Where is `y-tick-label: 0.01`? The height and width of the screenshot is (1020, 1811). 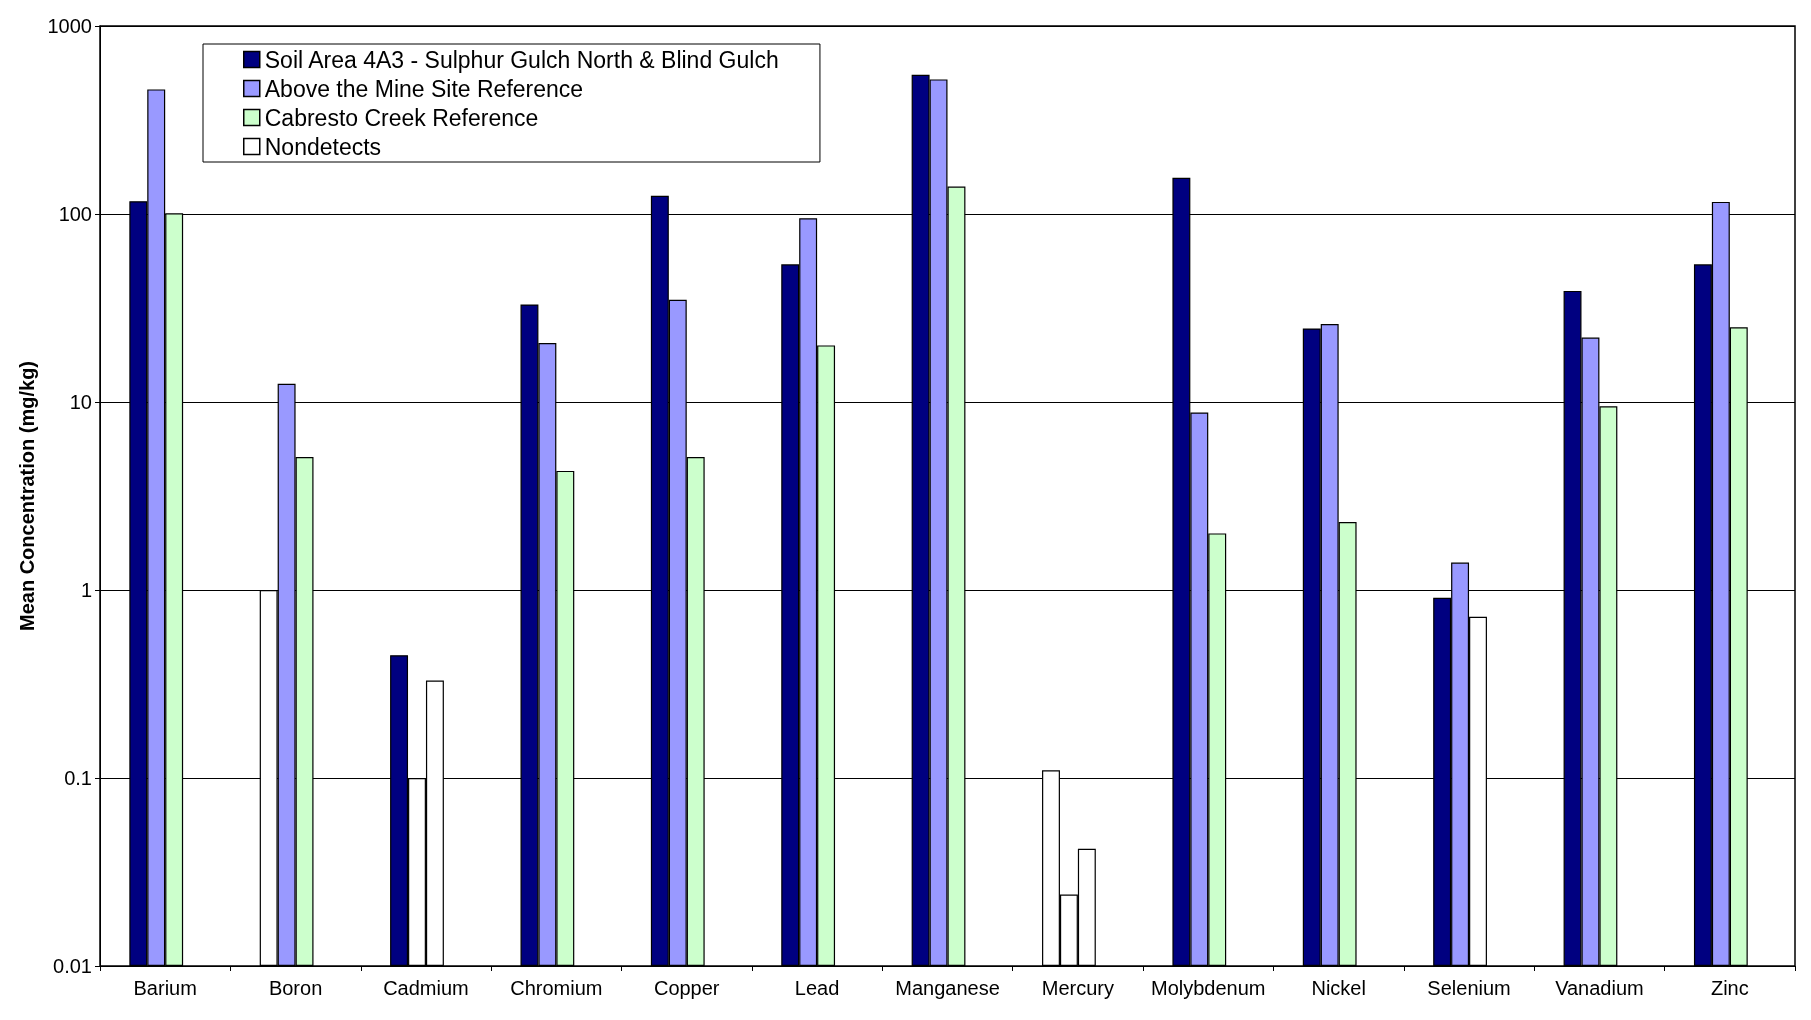
y-tick-label: 0.01 is located at coordinates (72, 966).